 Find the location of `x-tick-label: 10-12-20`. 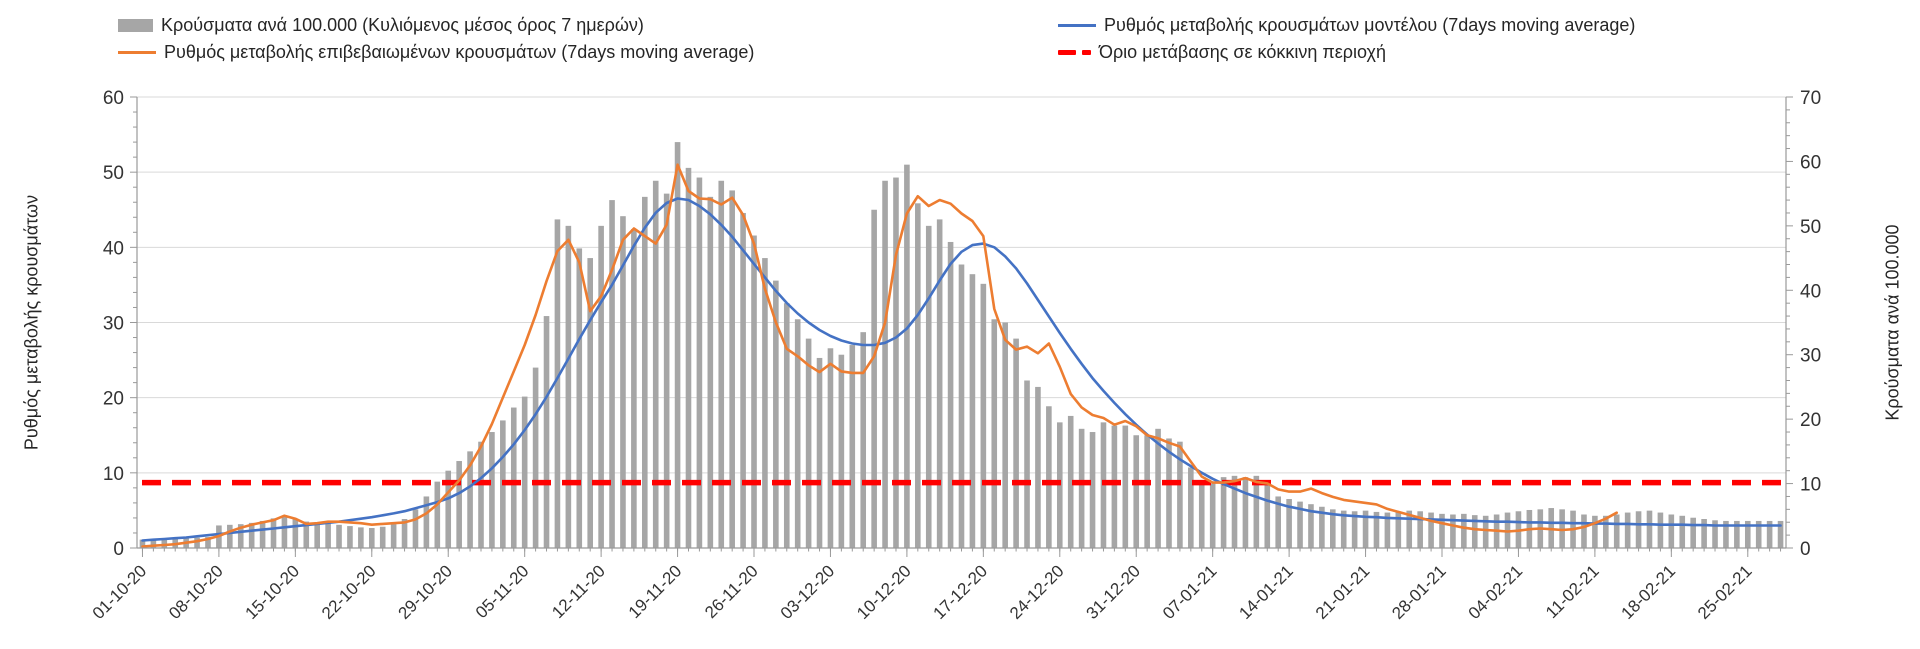

x-tick-label: 10-12-20 is located at coordinates (884, 592).